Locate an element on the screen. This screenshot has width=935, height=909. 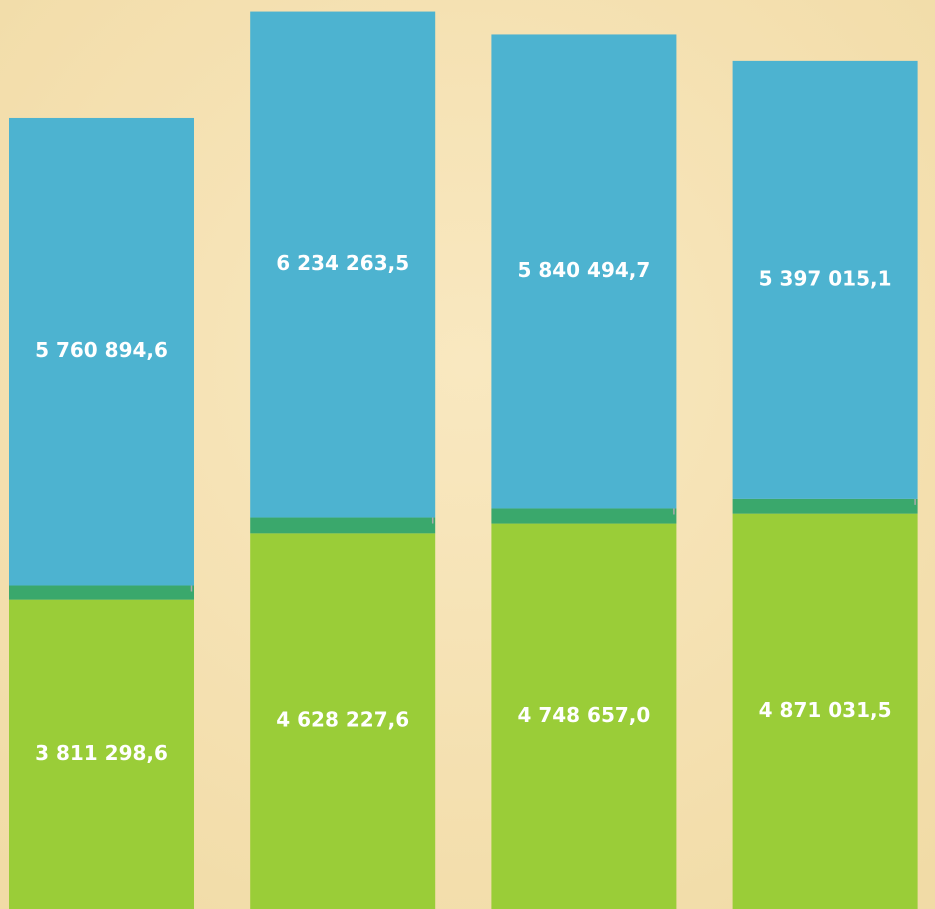
data-label: 5 840 494,7 is located at coordinates (583, 270).